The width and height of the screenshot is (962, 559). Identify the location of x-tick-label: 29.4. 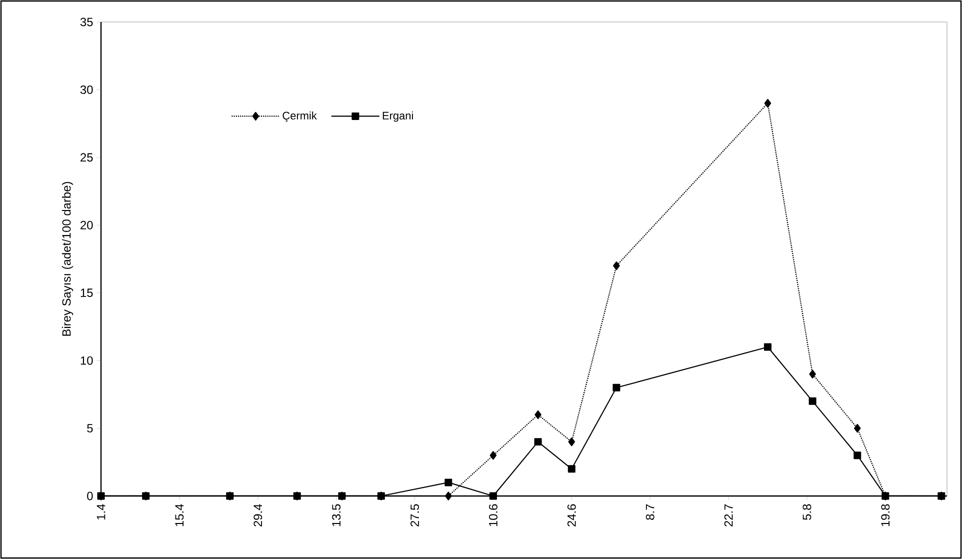
(258, 515).